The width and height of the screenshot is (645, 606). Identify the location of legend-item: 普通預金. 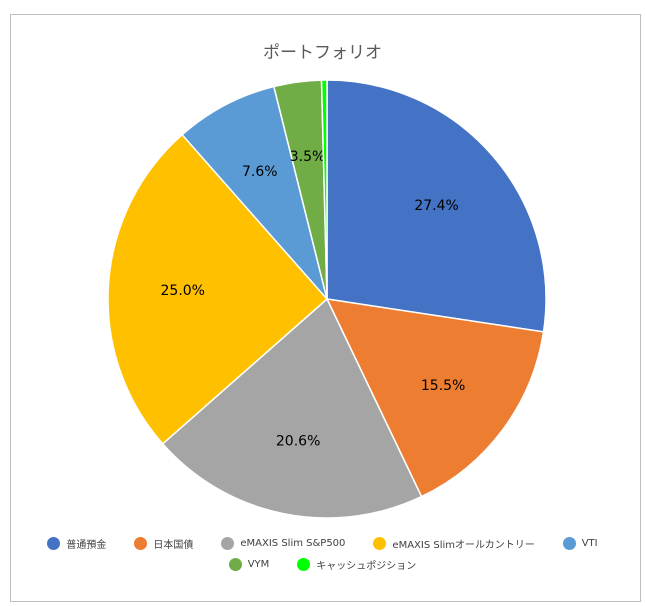
(76, 543).